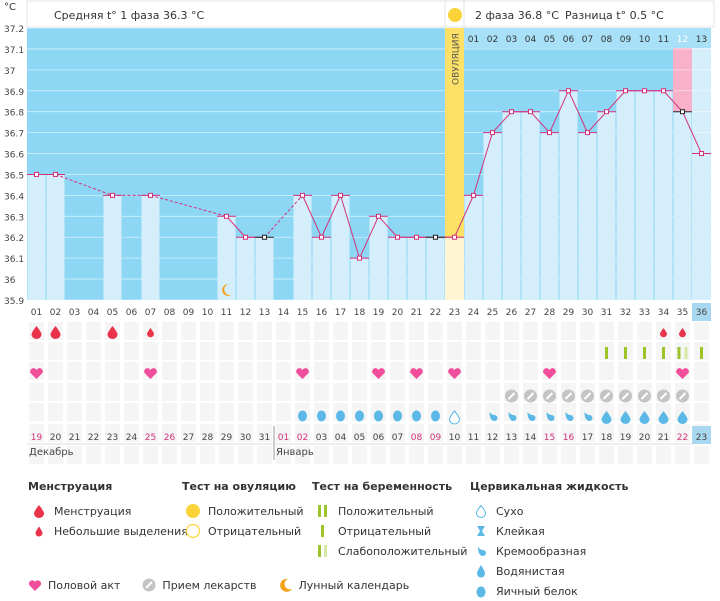  Describe the element at coordinates (454, 164) in the screenshot. I see `ovulation-column` at that location.